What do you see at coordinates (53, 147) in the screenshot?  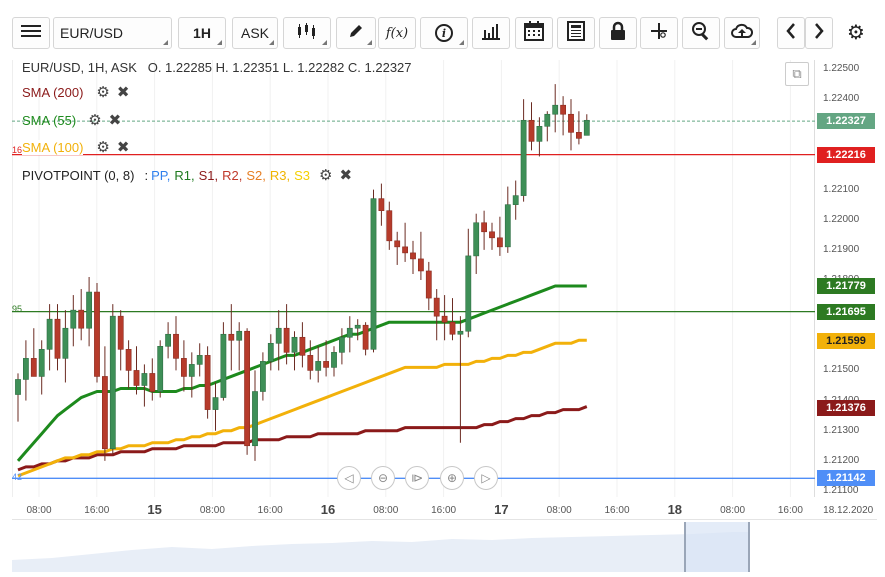 I see `sma100-label: SMA (100)` at bounding box center [53, 147].